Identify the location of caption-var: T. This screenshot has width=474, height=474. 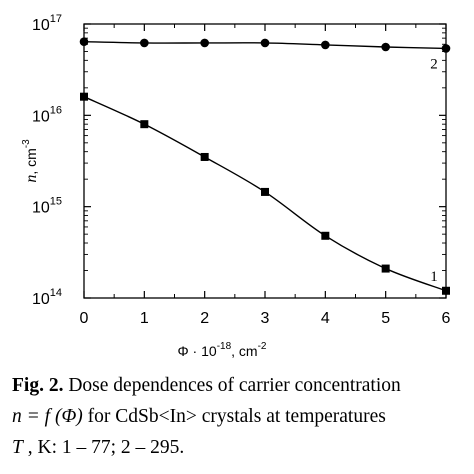
(17, 447).